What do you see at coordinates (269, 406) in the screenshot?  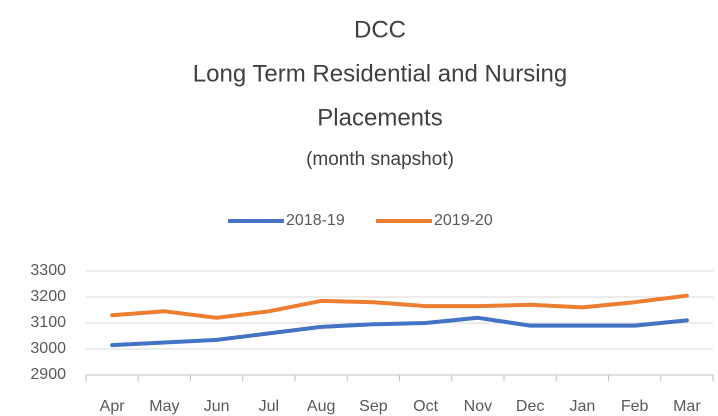 I see `x-tick-label: Jul` at bounding box center [269, 406].